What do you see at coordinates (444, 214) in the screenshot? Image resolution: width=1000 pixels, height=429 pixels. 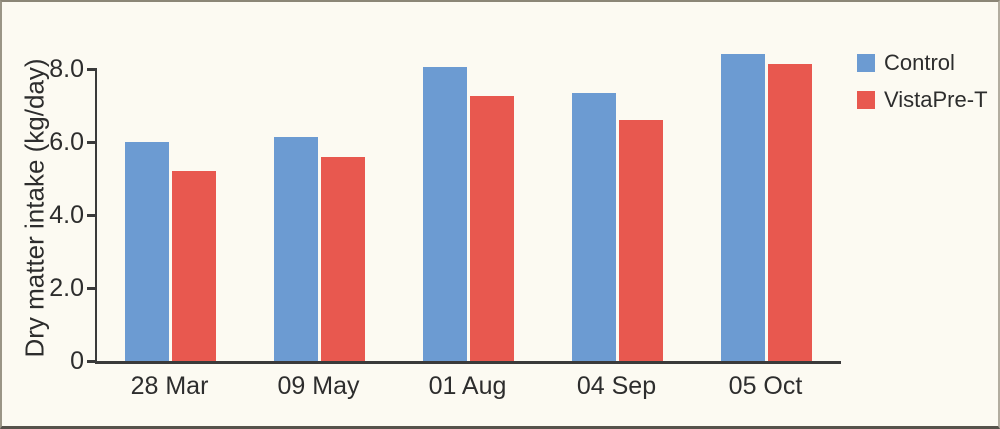 I see `bar-control-01-aug` at bounding box center [444, 214].